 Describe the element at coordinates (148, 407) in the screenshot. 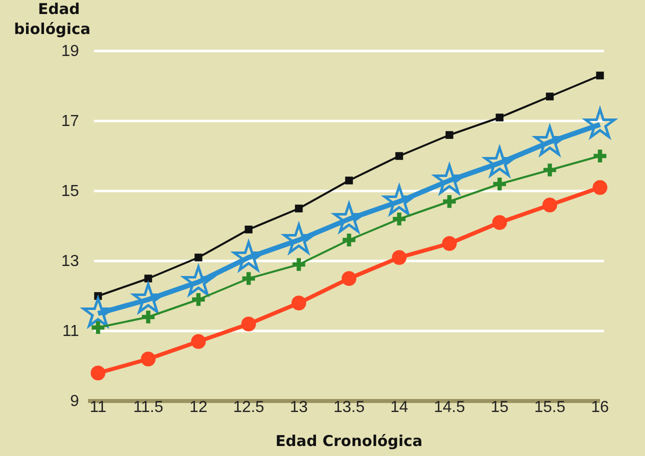

I see `x-tick-label: 11.5` at that location.